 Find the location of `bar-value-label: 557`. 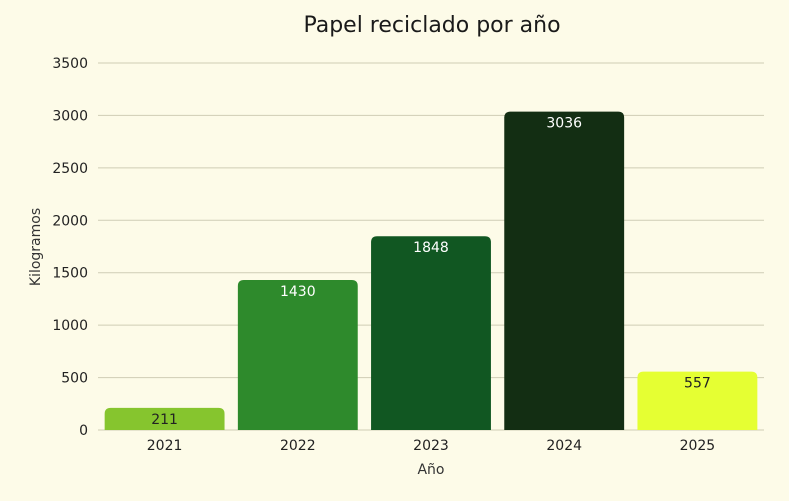

bar-value-label: 557 is located at coordinates (697, 384).